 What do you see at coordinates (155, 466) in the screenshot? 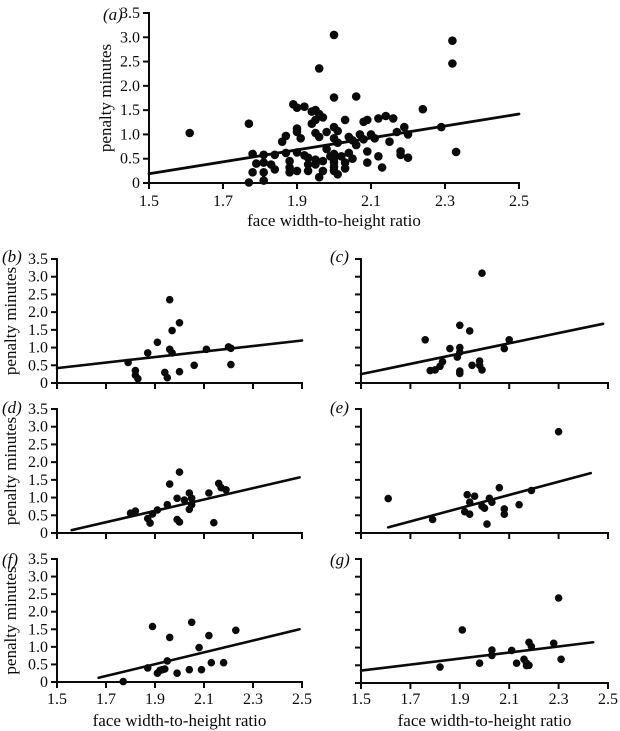
I see `panel-d: 0 0.5 1.0 1.5 2.0 2.5 3.0 3.5 (d) penalty minutes` at bounding box center [155, 466].